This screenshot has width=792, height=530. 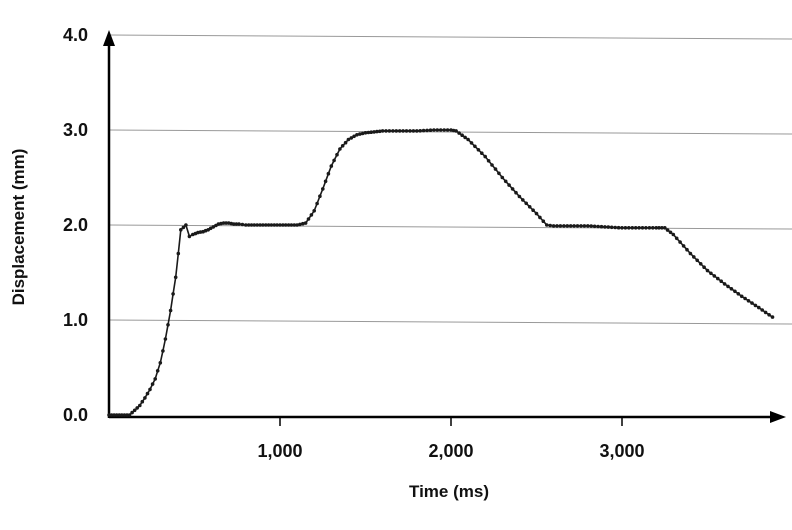 I want to click on x-tick-label: 2,000, so click(x=450, y=451).